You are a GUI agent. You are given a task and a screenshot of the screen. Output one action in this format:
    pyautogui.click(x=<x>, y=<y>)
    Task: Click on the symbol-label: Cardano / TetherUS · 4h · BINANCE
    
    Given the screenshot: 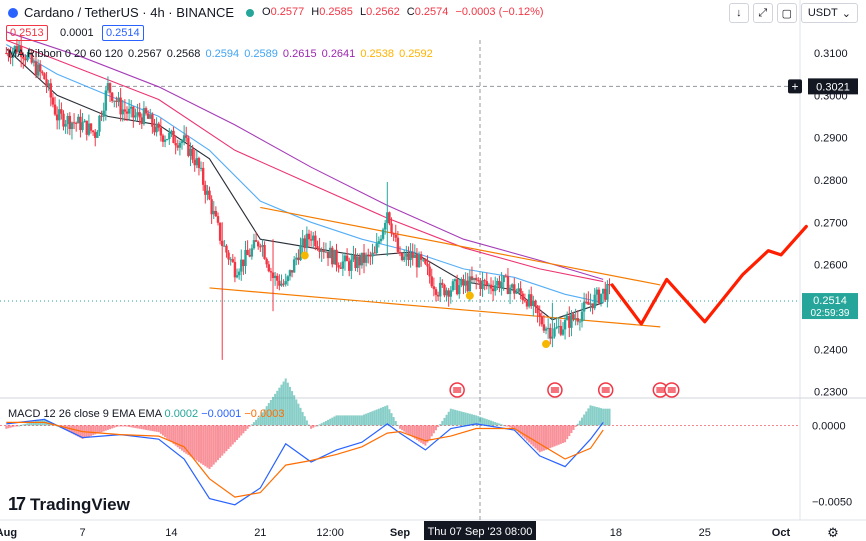 What is the action you would take?
    pyautogui.click(x=129, y=12)
    